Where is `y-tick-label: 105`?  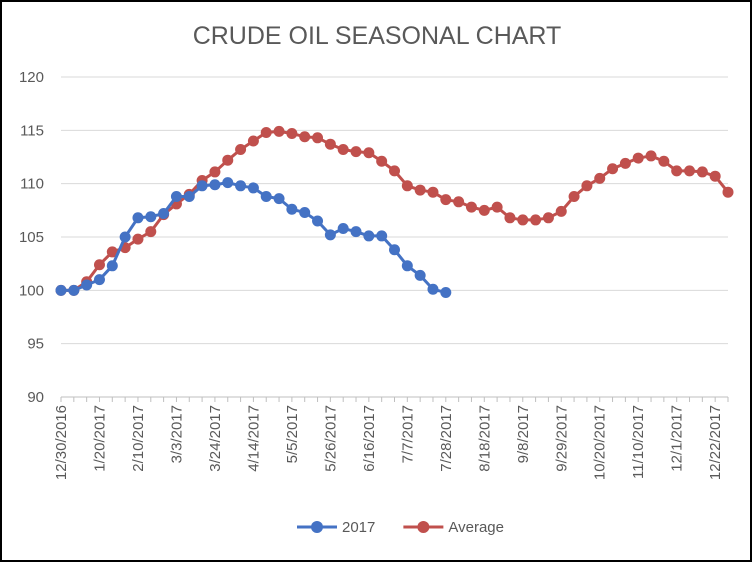 y-tick-label: 105 is located at coordinates (31, 237).